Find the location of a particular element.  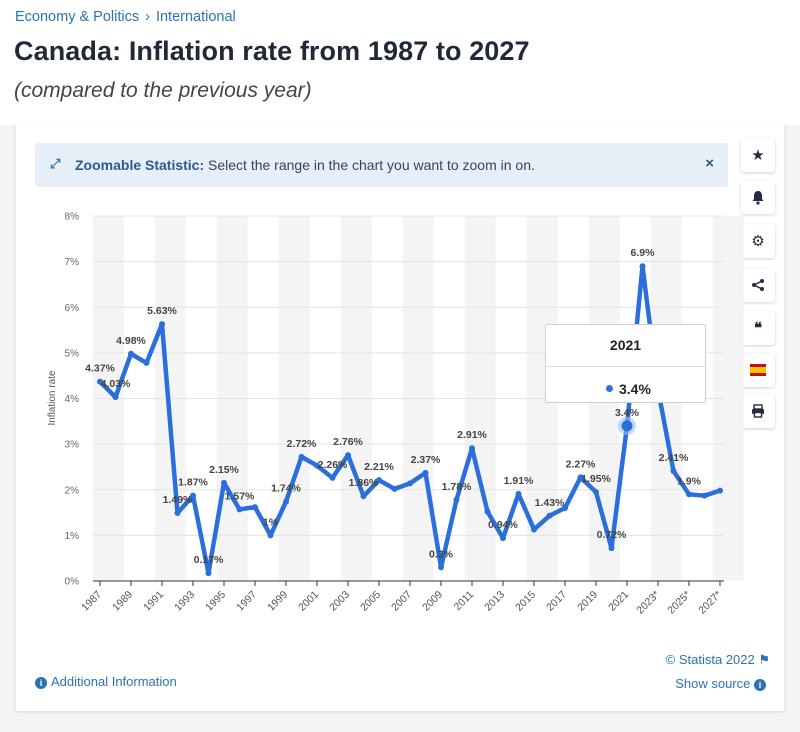

favorite-button: ★ is located at coordinates (758, 155).